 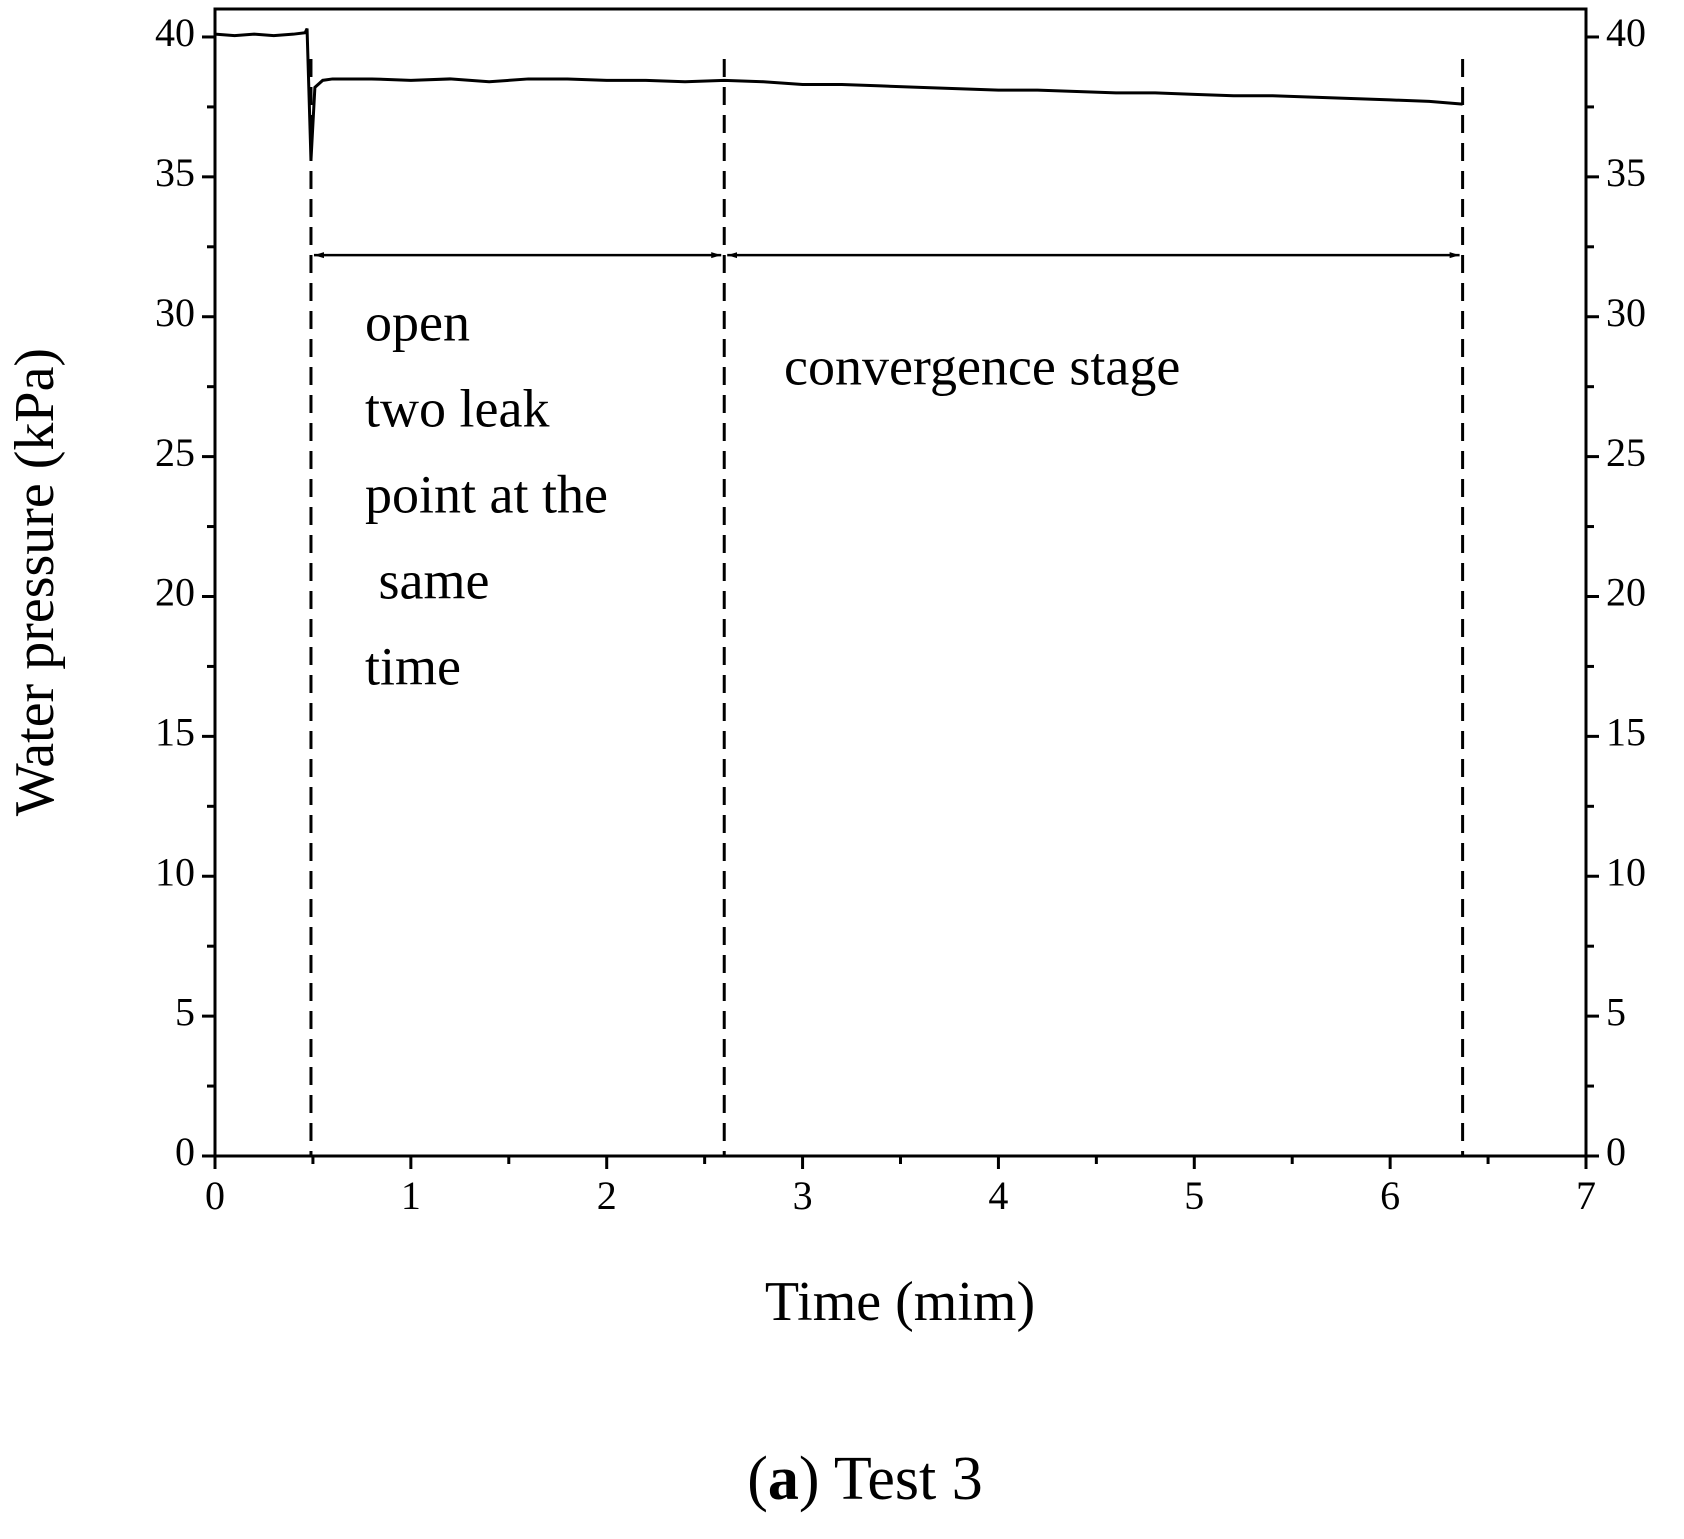 What do you see at coordinates (1194, 1195) in the screenshot?
I see `x-tick-label: 5` at bounding box center [1194, 1195].